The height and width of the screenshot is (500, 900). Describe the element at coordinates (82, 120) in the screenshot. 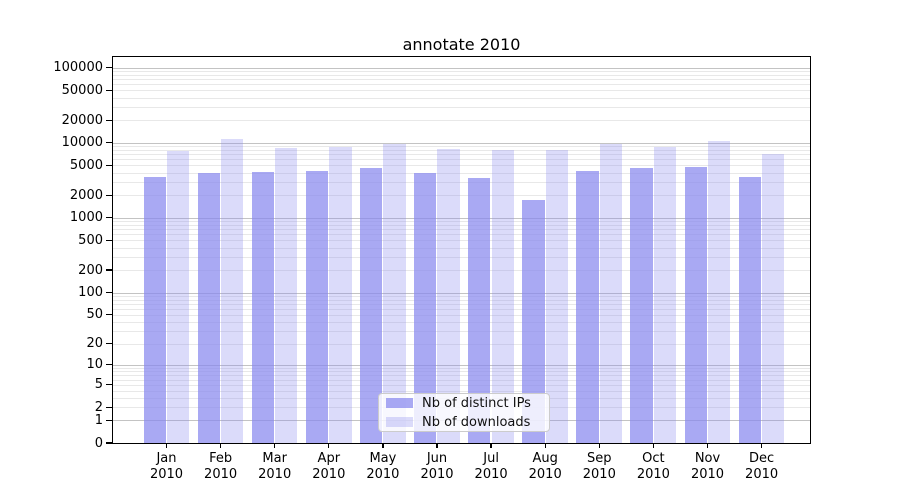

I see `y-tick-label: 20000` at that location.